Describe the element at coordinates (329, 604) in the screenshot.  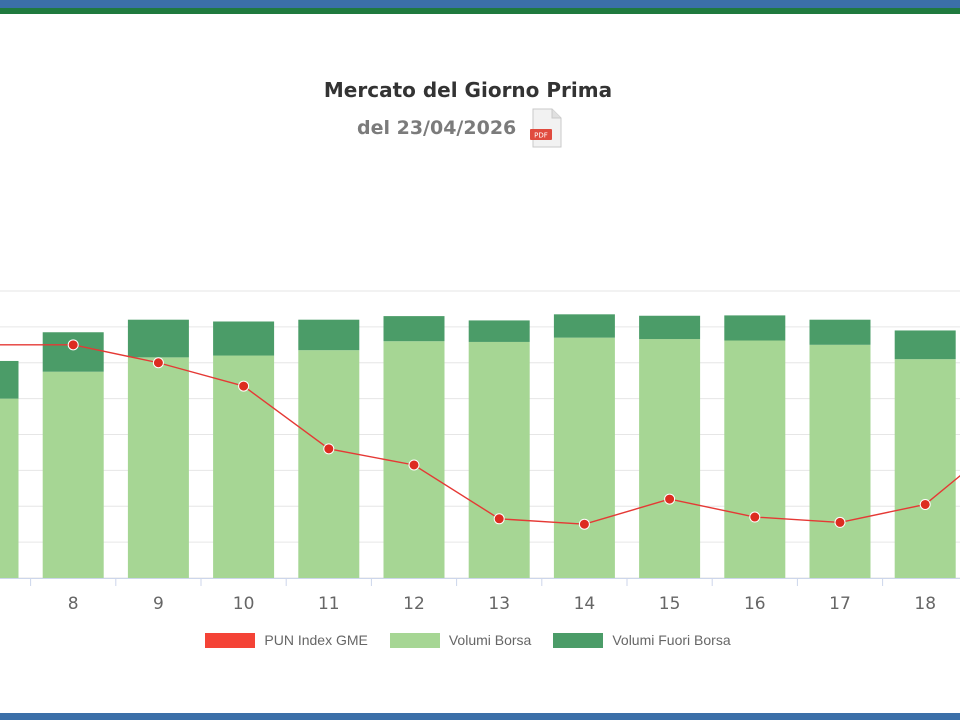
I see `x-tick-label: 11` at that location.